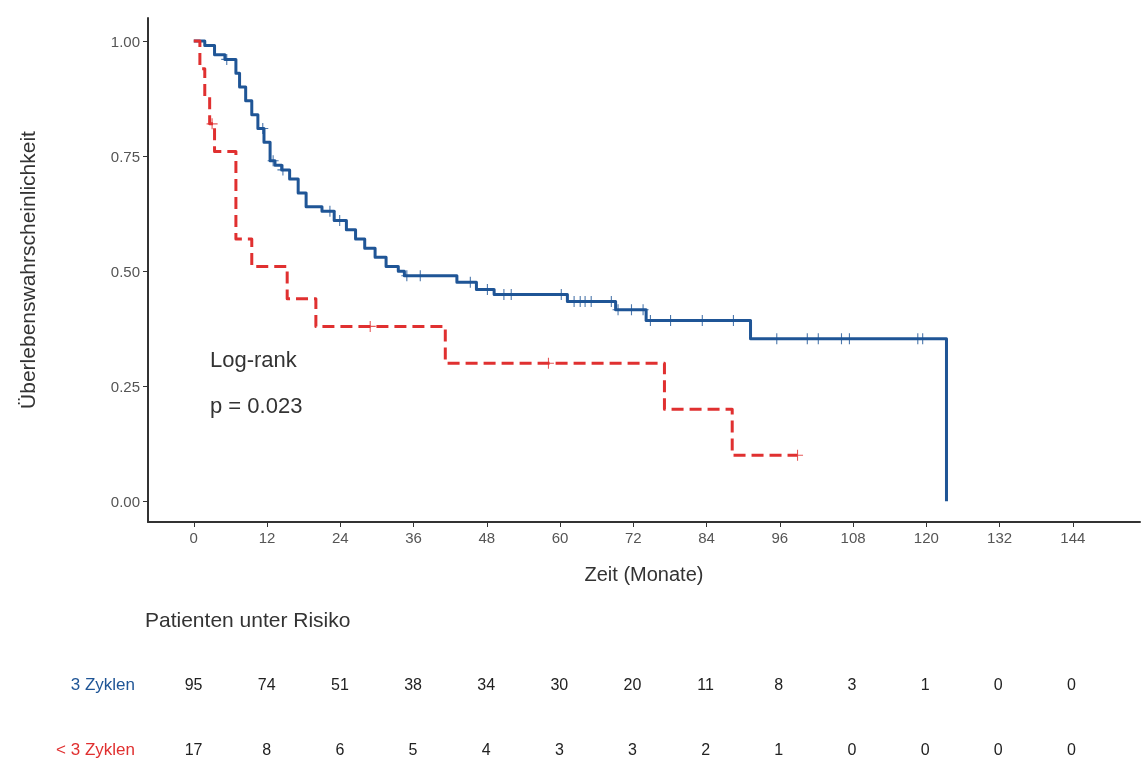 The height and width of the screenshot is (769, 1146). What do you see at coordinates (125, 156) in the screenshot?
I see `y-tick-label: 0.75` at bounding box center [125, 156].